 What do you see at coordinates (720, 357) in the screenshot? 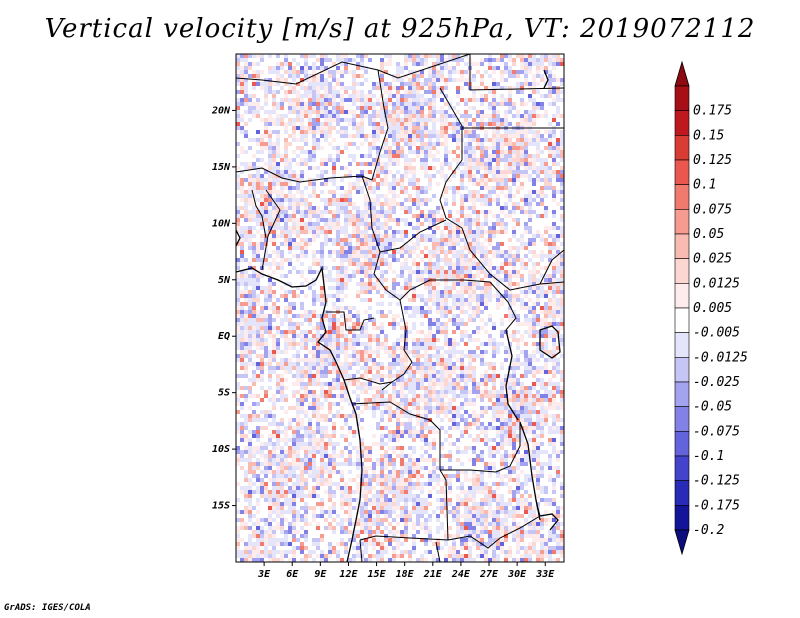
I see `colorbar-label: -0.0125` at bounding box center [720, 357].